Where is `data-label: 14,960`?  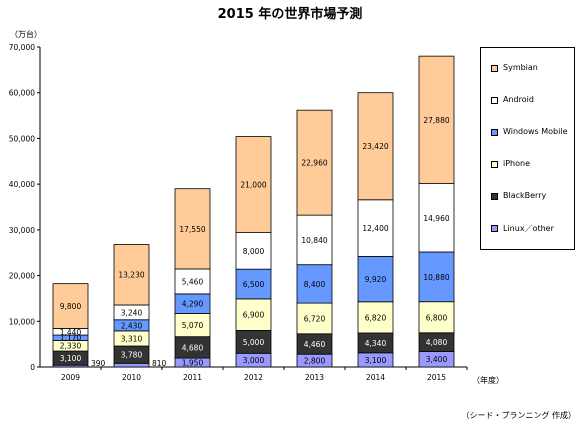
data-label: 14,960 is located at coordinates (436, 218).